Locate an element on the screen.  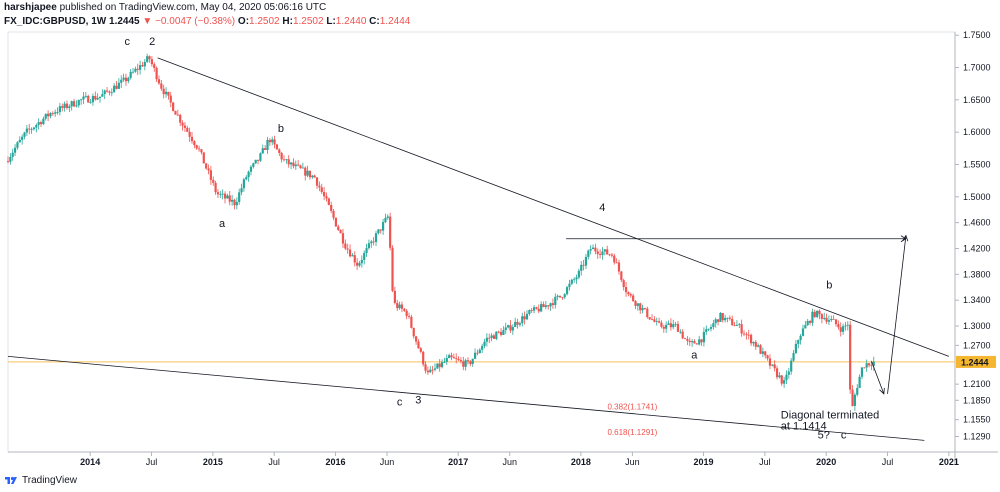
wave-label: 3 is located at coordinates (418, 401).